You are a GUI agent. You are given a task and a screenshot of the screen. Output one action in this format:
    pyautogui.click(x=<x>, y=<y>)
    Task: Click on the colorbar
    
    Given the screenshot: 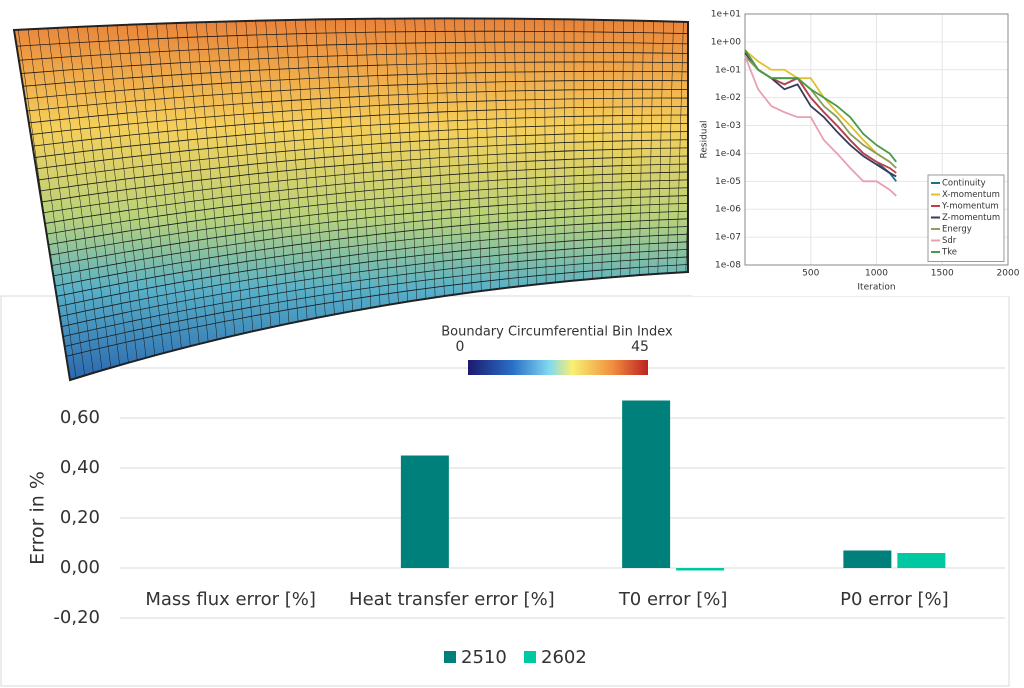 What is the action you would take?
    pyautogui.click(x=558, y=367)
    